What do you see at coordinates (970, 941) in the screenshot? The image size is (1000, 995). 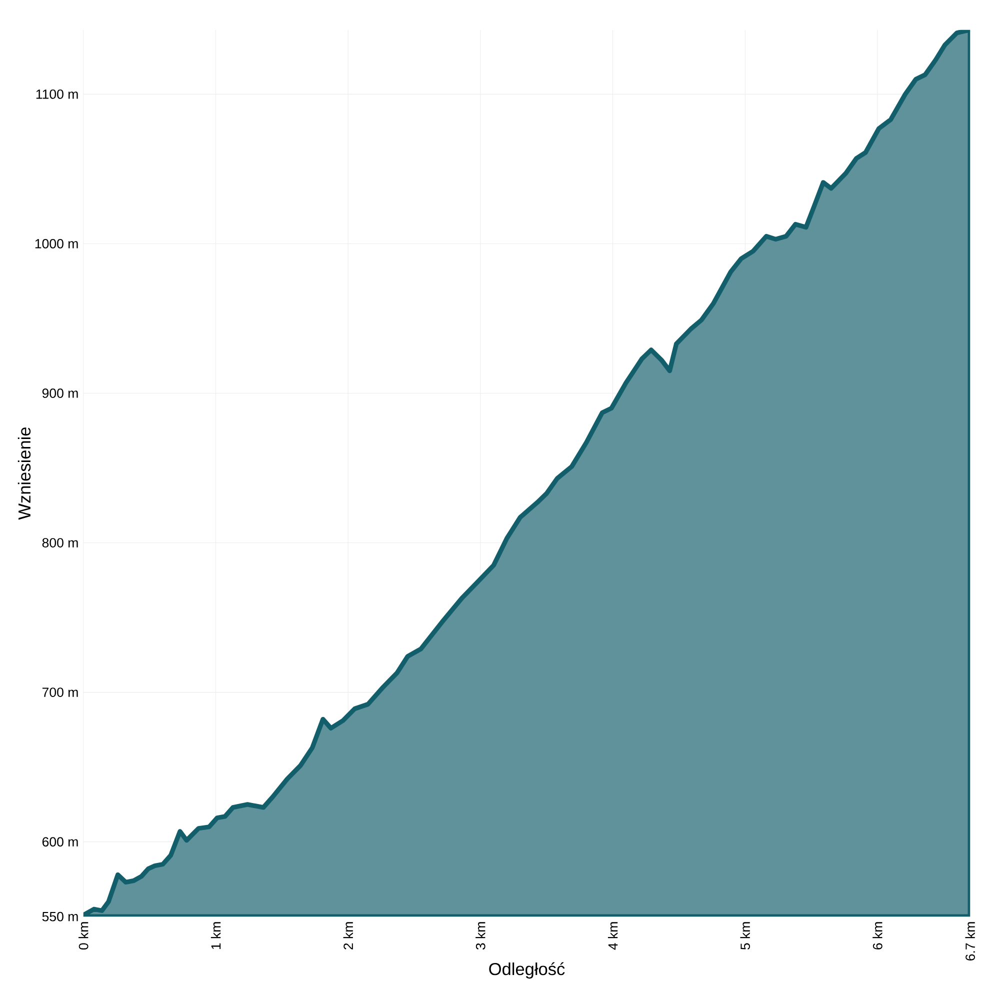 I see `x-tick-label: 6.7 km` at bounding box center [970, 941].